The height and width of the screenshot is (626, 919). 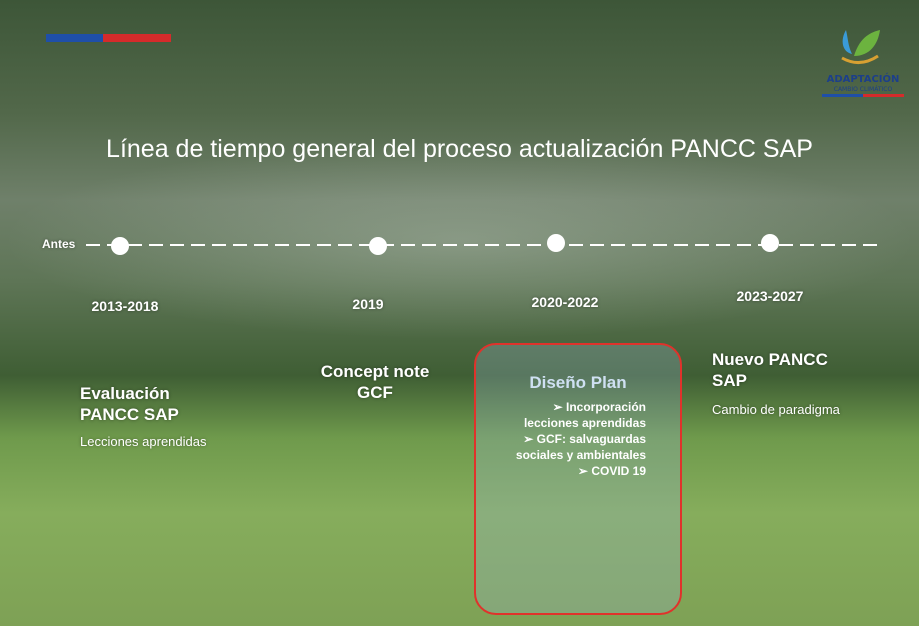 I want to click on logo-subtitle: CAMBIO CLIMÁTICO, so click(x=863, y=89).